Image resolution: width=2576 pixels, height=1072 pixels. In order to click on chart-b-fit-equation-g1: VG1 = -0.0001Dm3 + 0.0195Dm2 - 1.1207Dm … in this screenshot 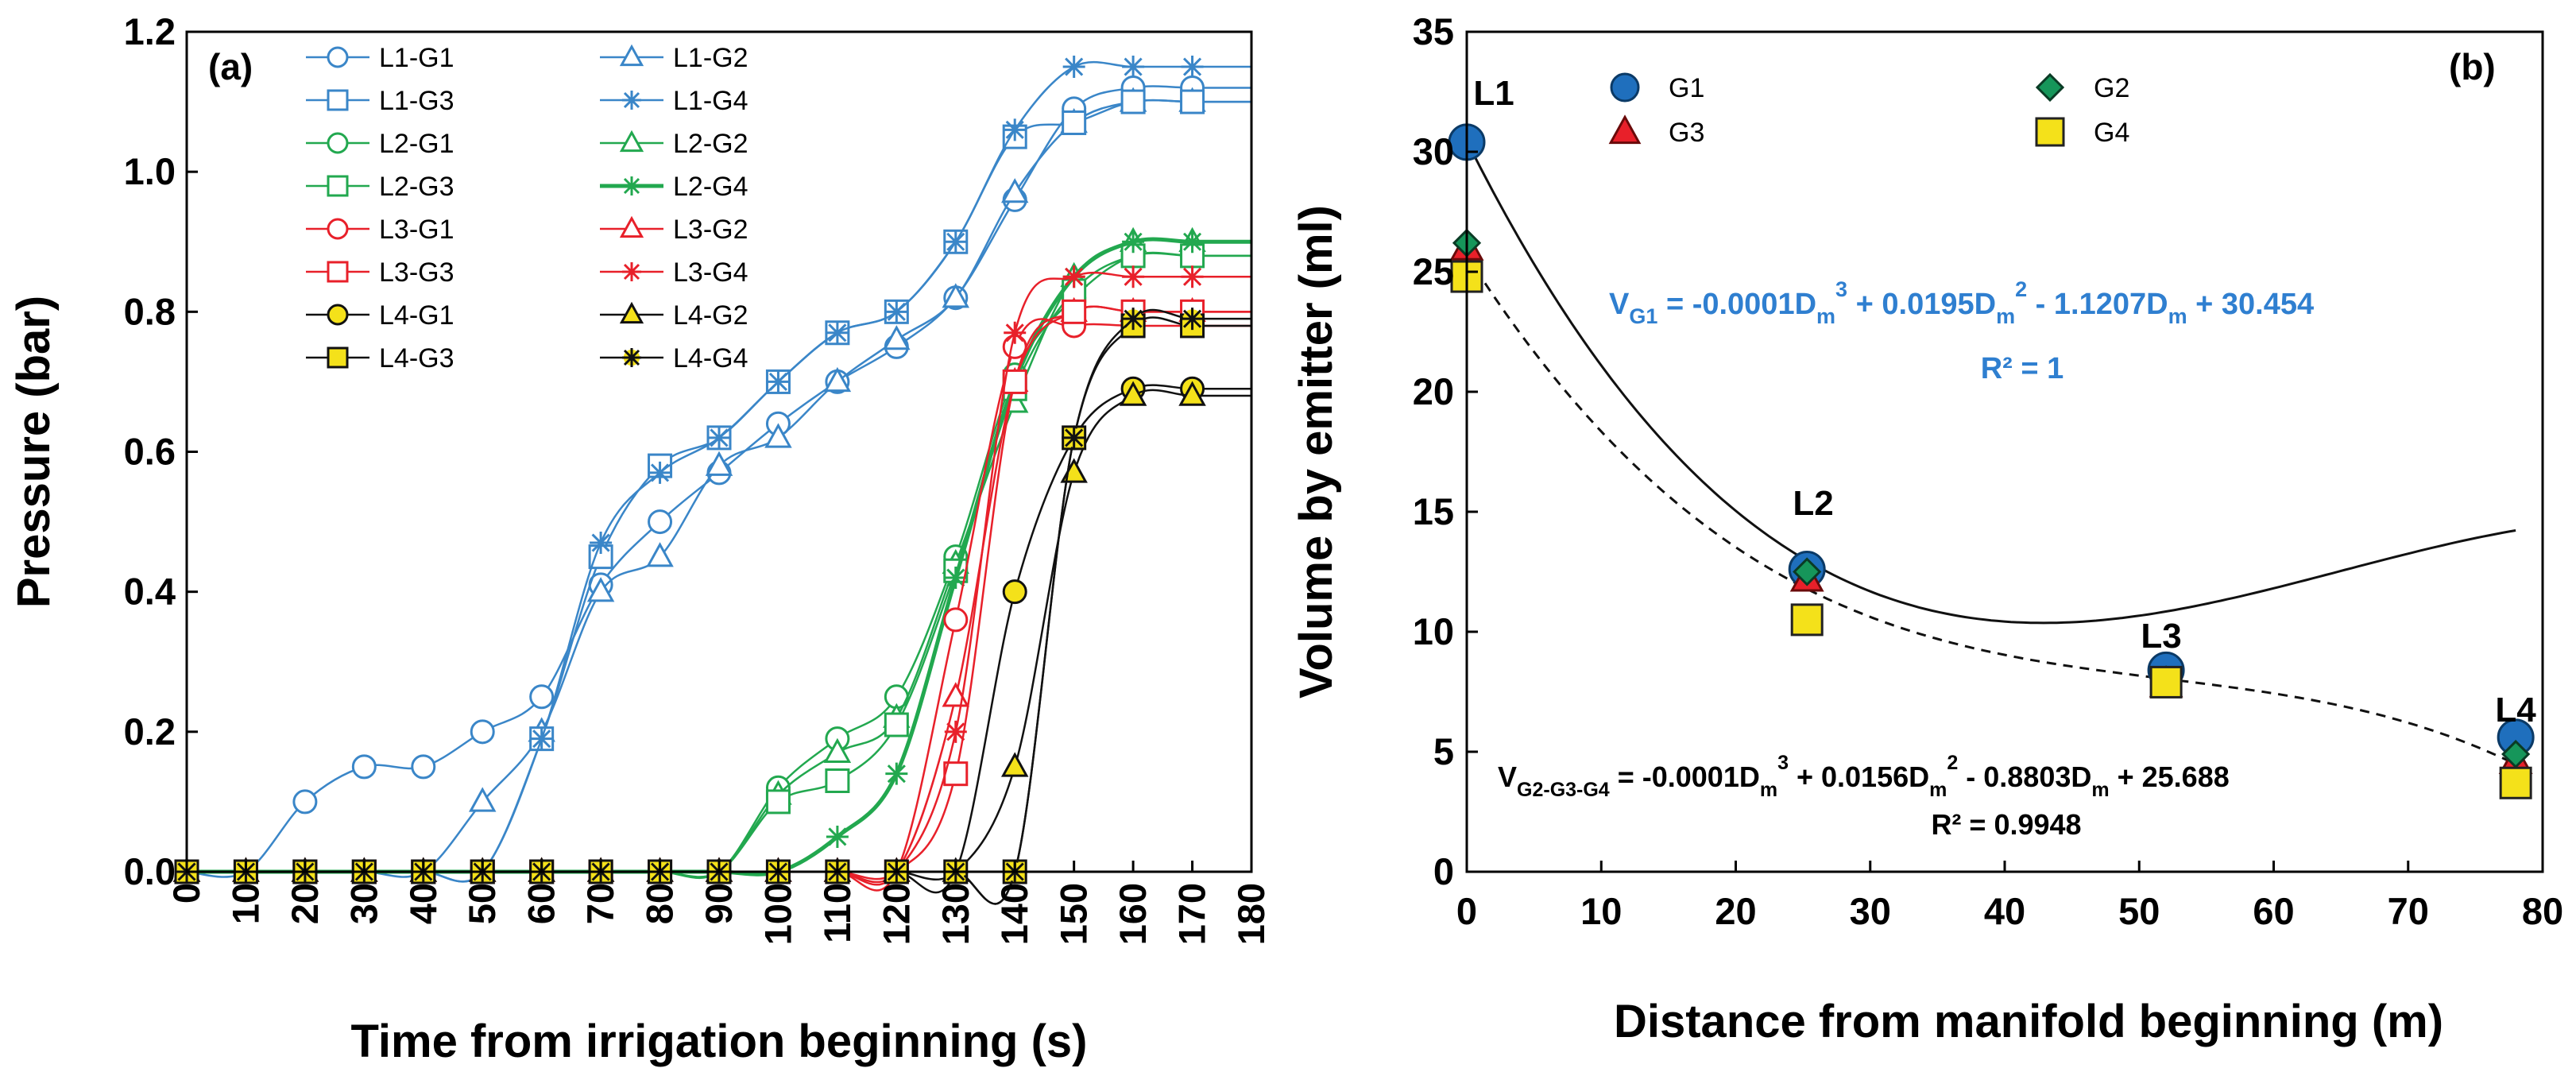, I will do `click(1961, 302)`.